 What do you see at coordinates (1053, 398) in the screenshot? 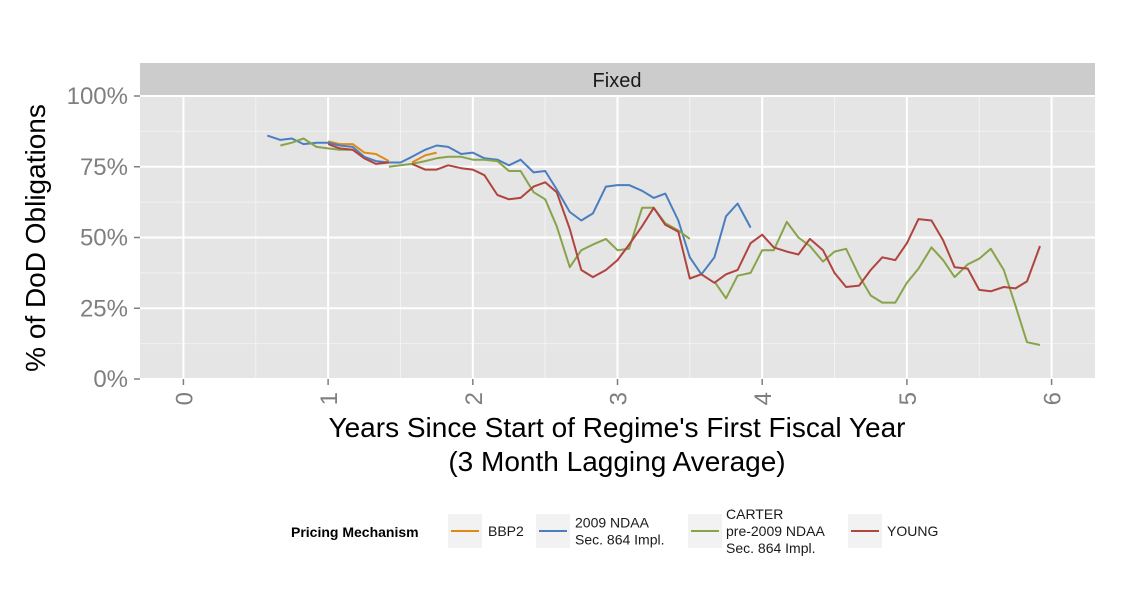
I see `x-tick-label: 6` at bounding box center [1053, 398].